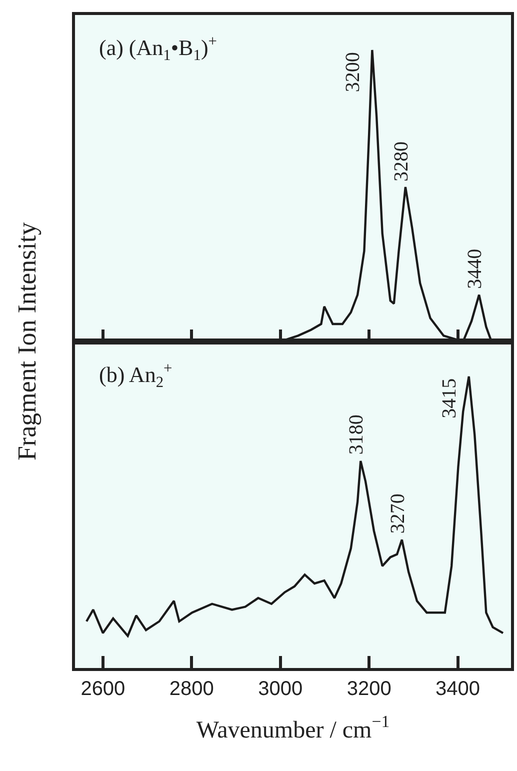  Describe the element at coordinates (357, 434) in the screenshot. I see `annotation: 3180` at that location.